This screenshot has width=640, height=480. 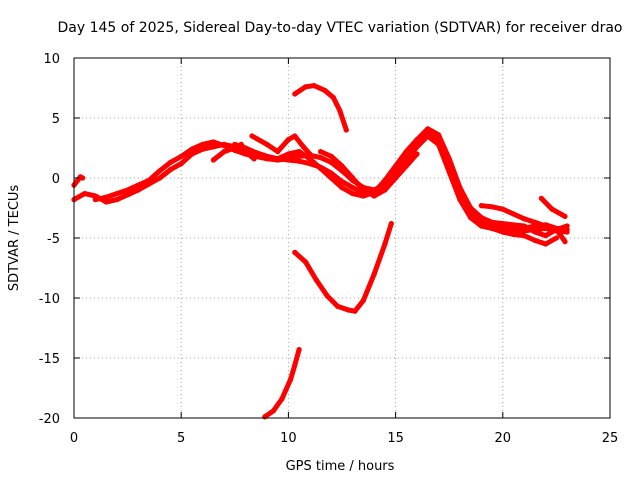 I want to click on y-tick-label: -10, so click(x=49, y=299).